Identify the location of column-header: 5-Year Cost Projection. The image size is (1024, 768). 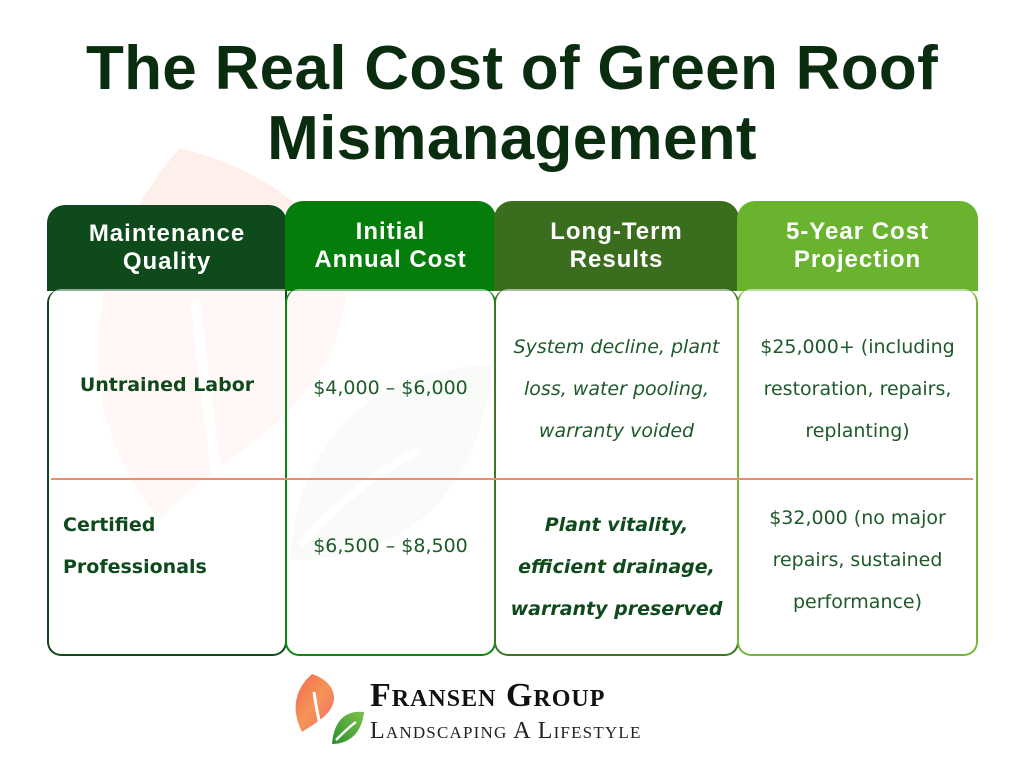
(857, 246).